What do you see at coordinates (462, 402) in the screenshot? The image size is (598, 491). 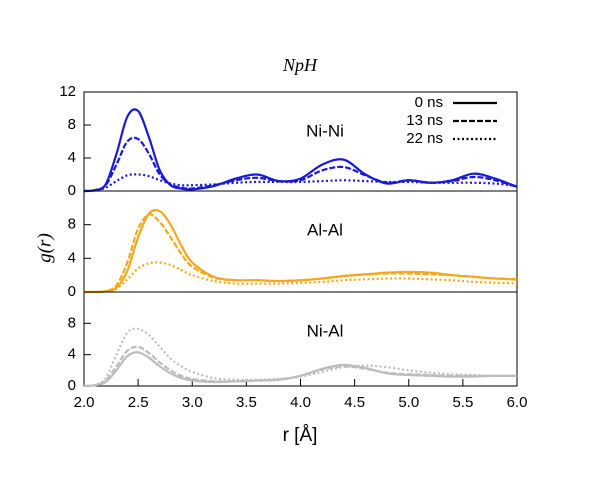 I see `x-tick-label: 5.5` at bounding box center [462, 402].